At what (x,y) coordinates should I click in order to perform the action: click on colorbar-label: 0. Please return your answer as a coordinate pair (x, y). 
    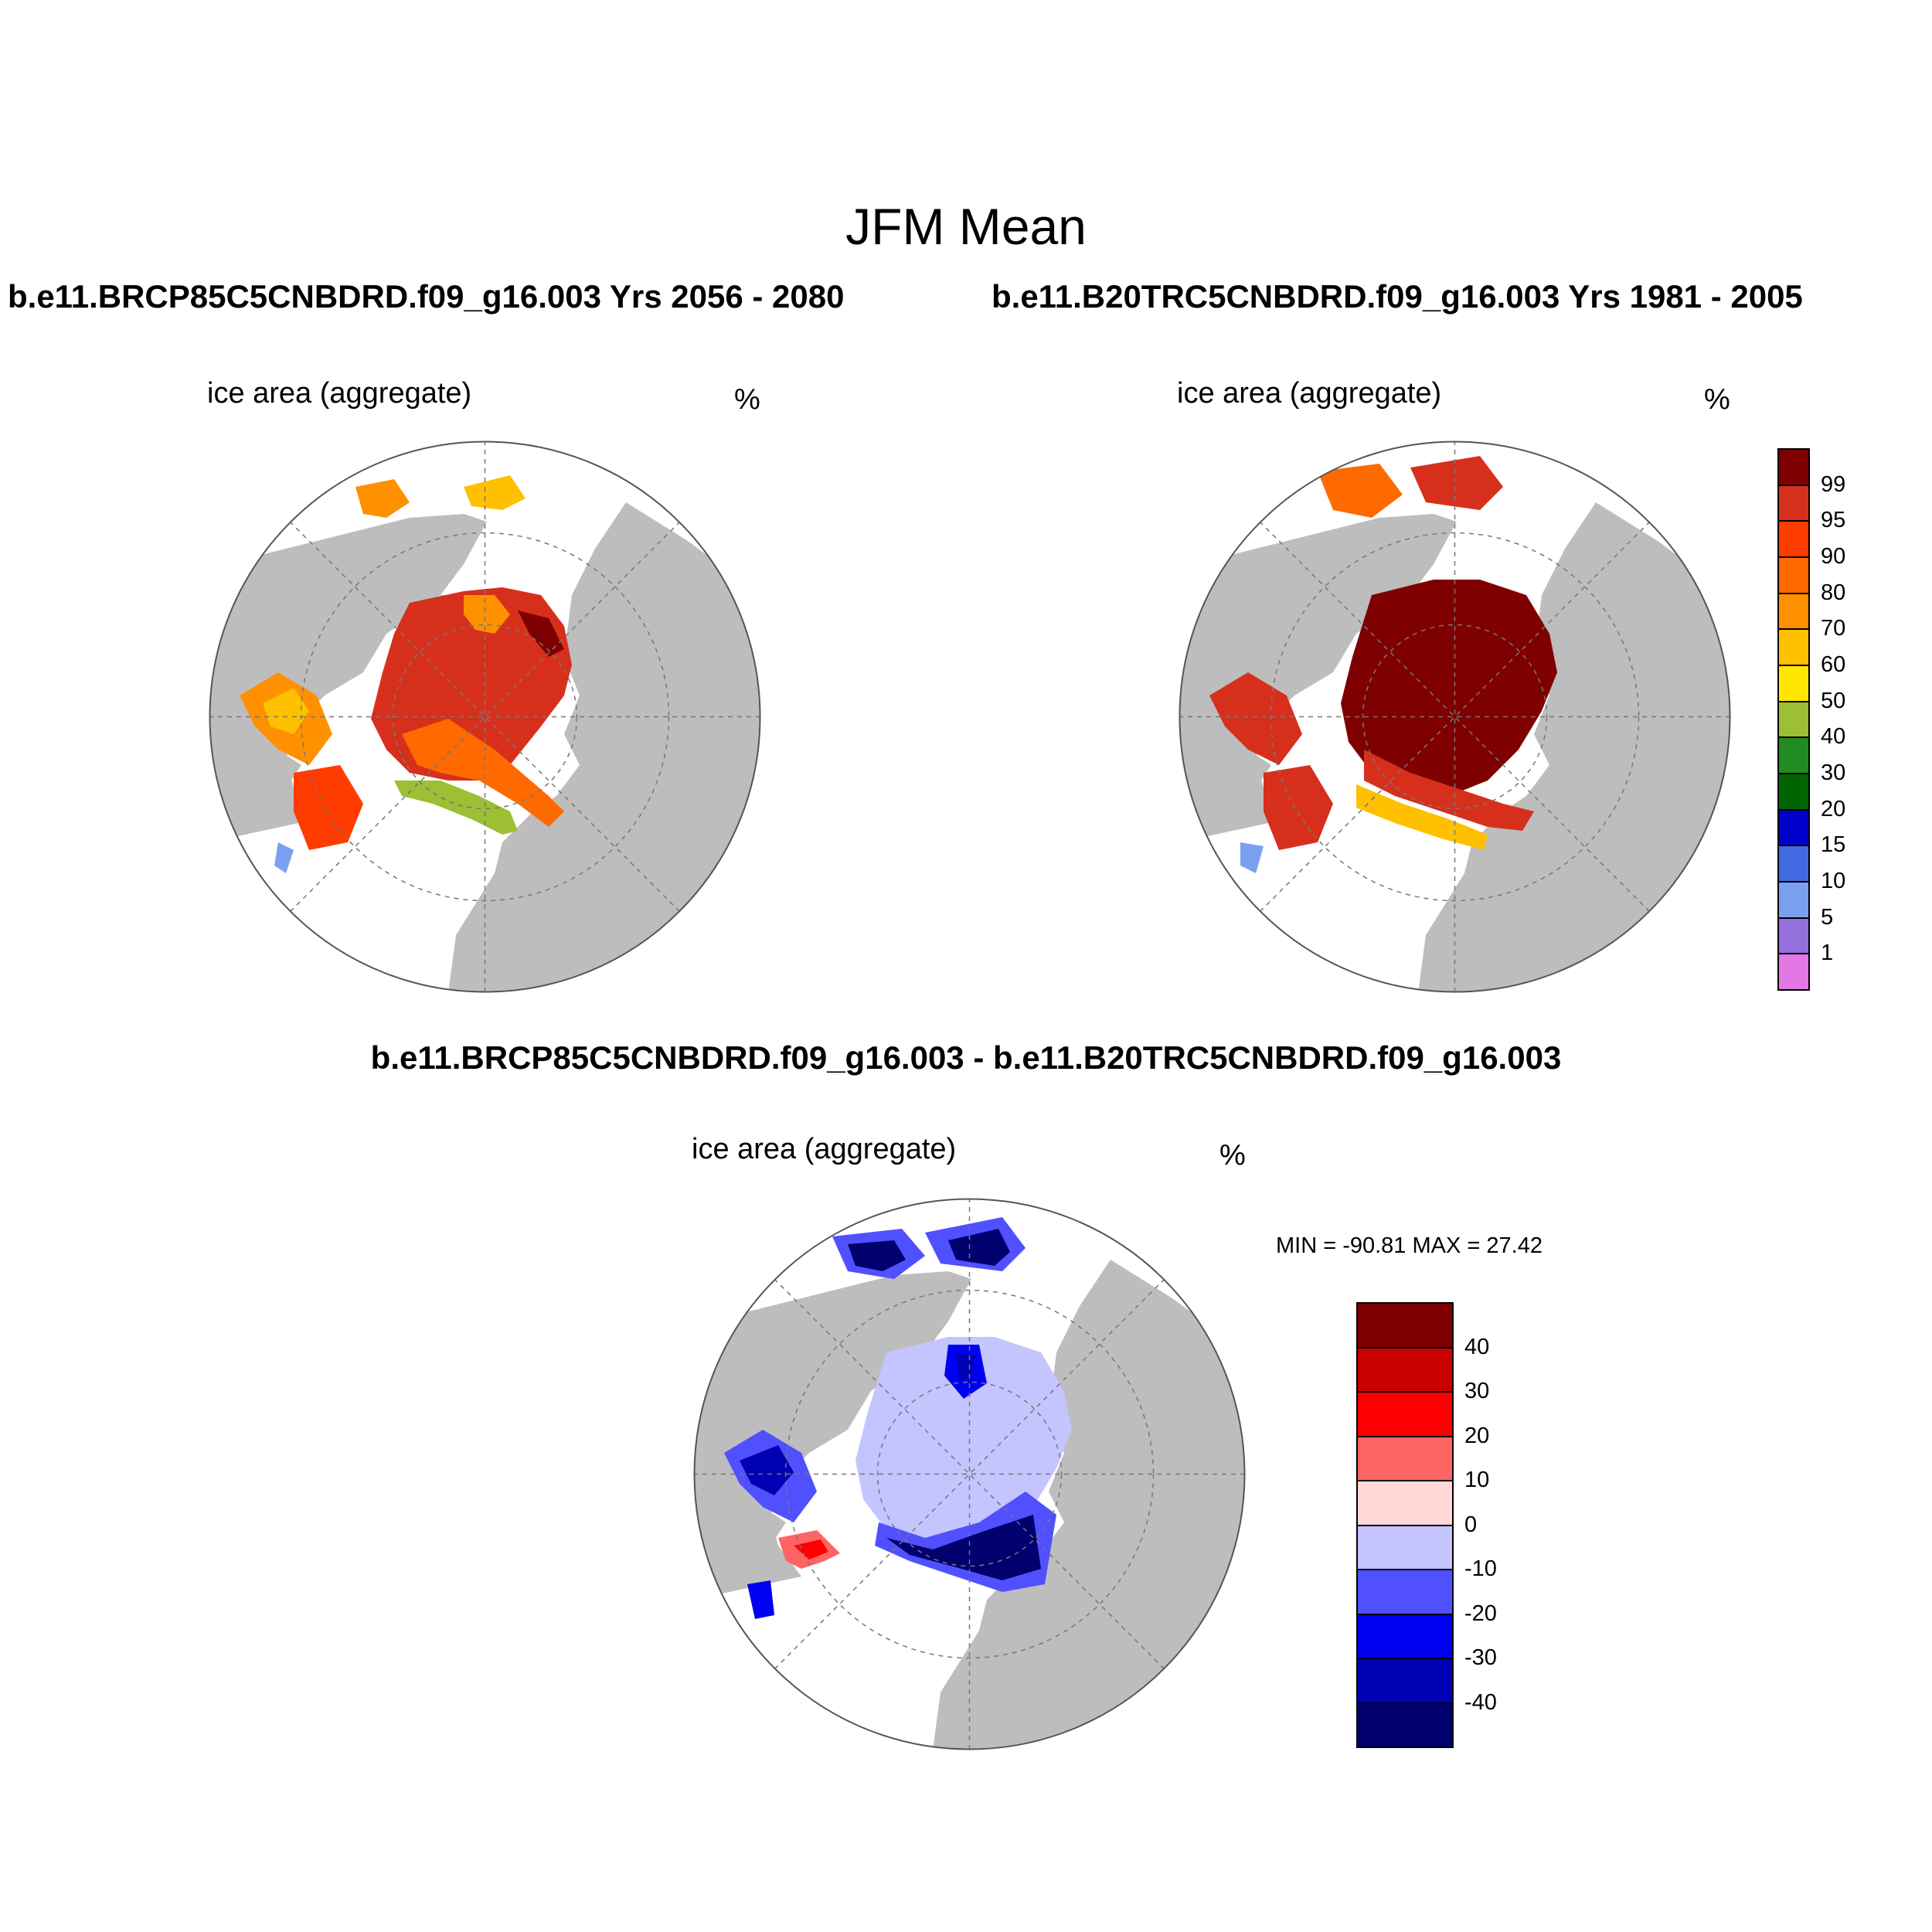
    Looking at the image, I should click on (1471, 1525).